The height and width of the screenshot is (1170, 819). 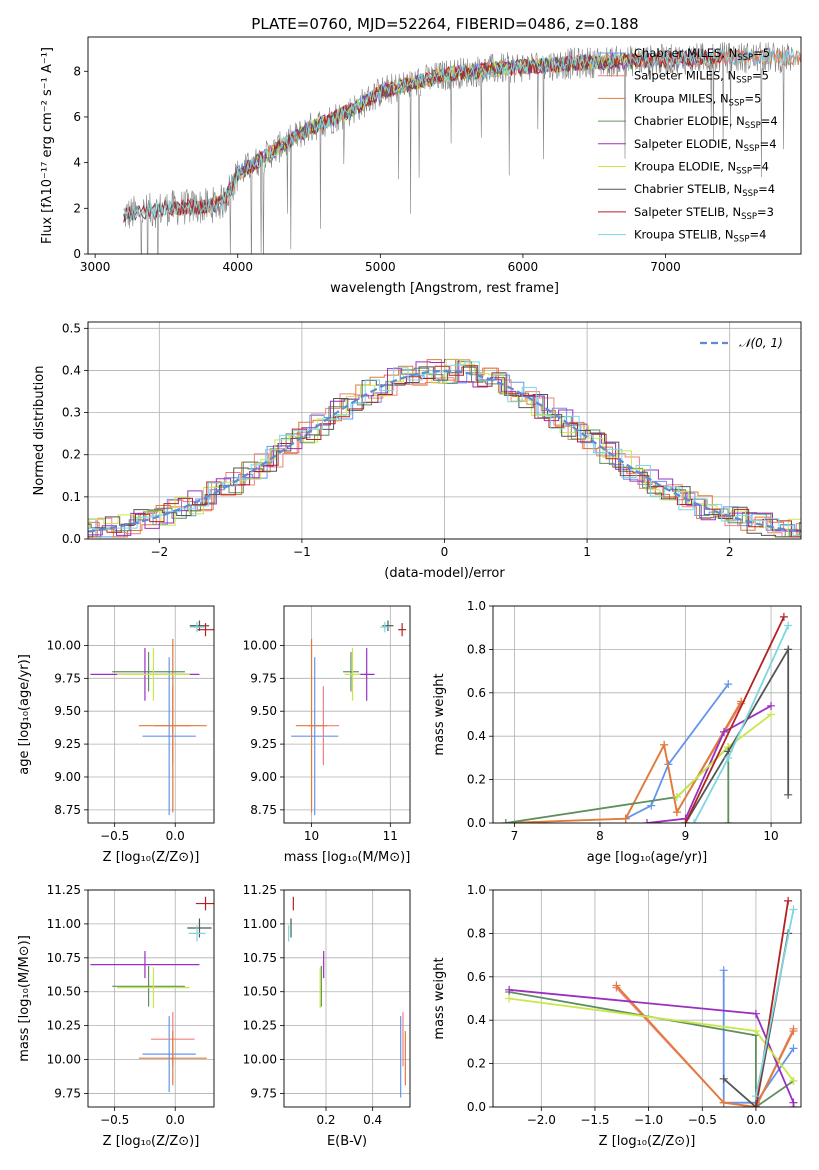 I want to click on age-vs-z-ytick-label-5: 10.00, so click(x=64, y=645).